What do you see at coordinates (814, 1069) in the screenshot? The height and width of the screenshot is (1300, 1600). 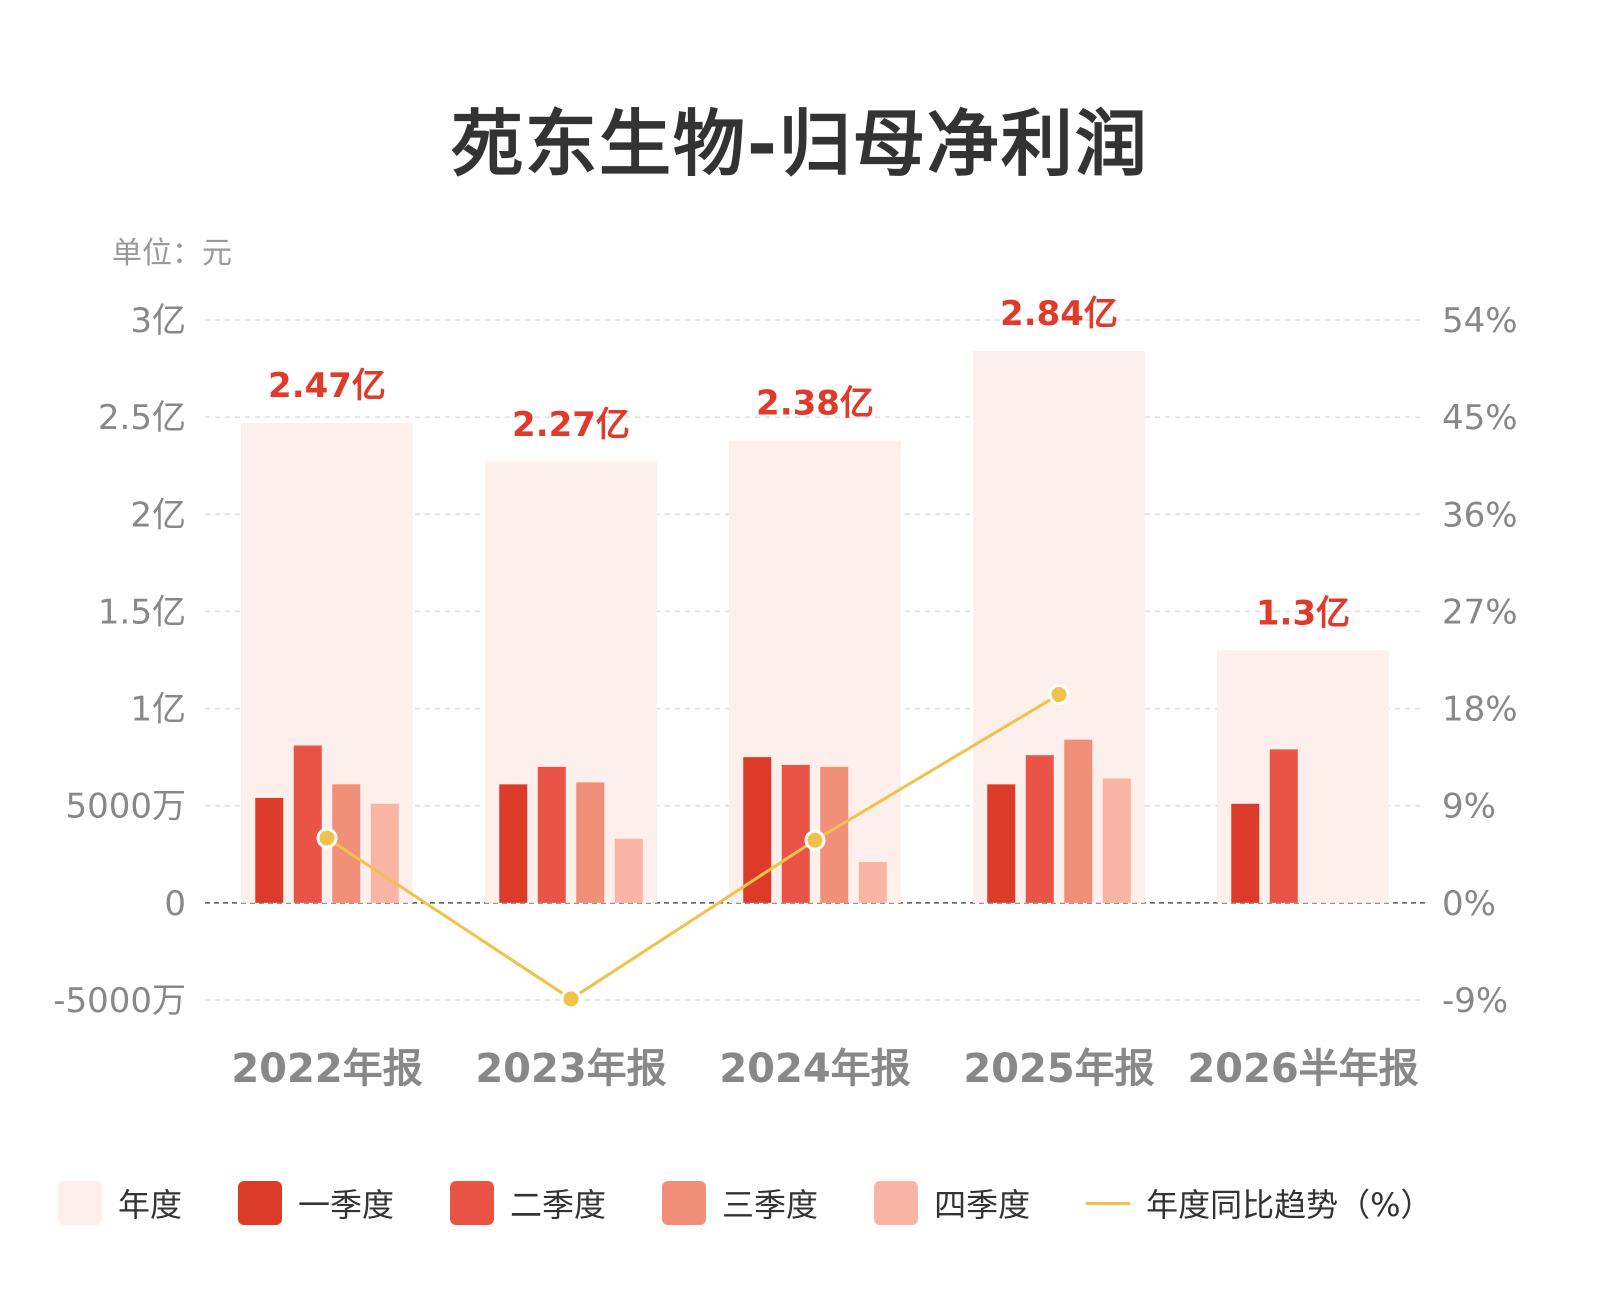 I see `x-tick-label: 2024年报` at bounding box center [814, 1069].